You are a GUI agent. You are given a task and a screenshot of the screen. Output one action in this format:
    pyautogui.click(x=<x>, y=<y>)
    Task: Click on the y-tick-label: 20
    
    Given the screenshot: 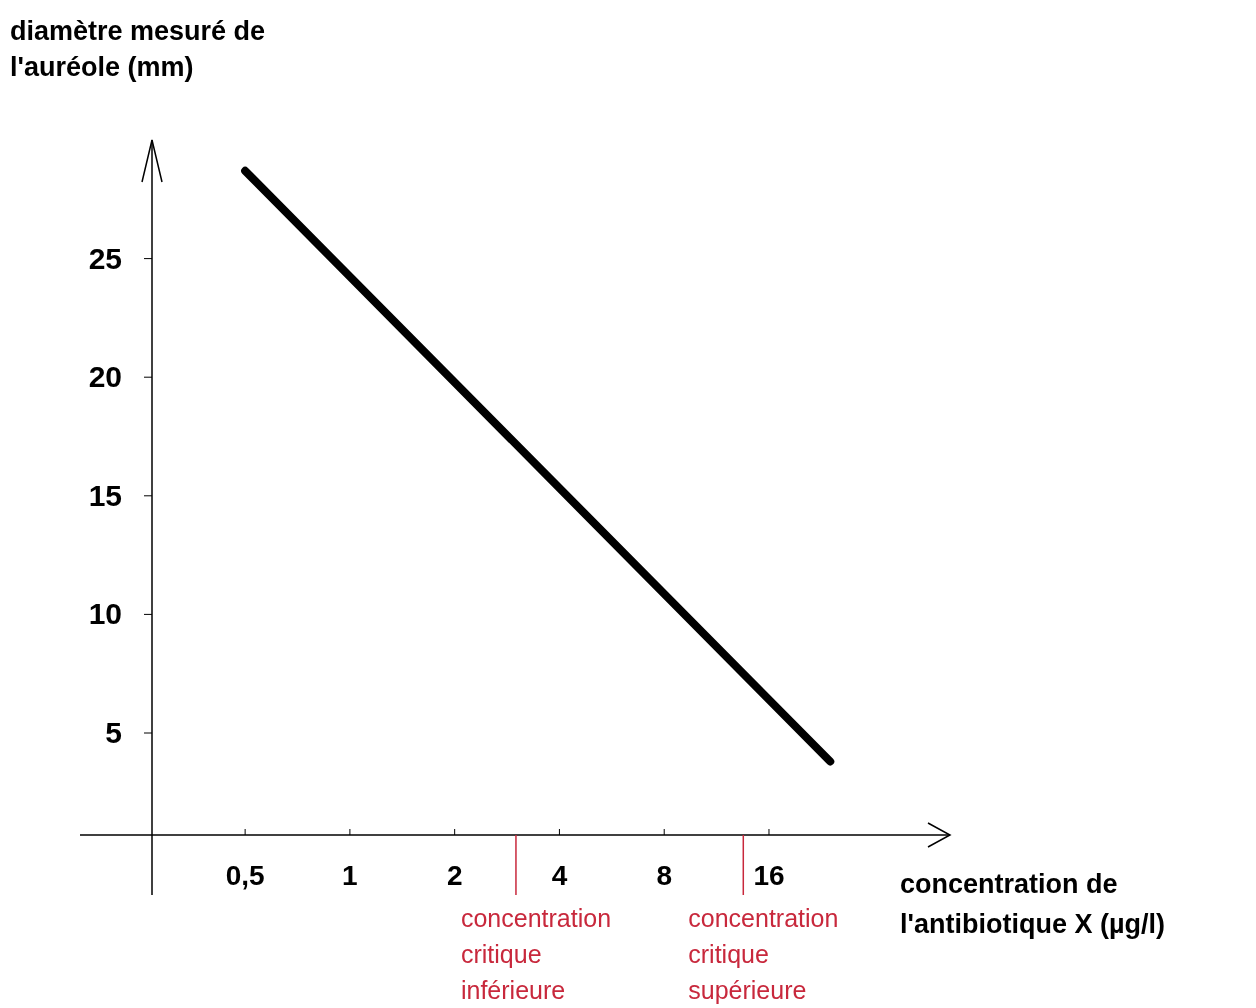 What is the action you would take?
    pyautogui.click(x=105, y=377)
    